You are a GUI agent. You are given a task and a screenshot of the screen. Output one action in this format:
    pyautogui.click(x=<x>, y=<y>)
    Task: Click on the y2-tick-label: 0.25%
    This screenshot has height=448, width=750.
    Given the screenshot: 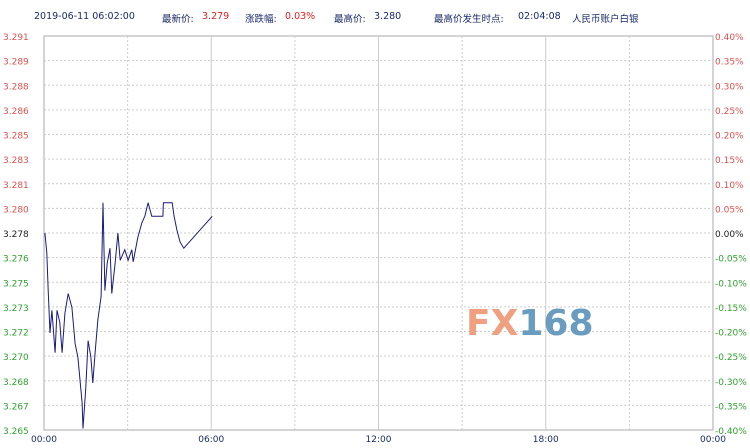 What is the action you would take?
    pyautogui.click(x=729, y=112)
    